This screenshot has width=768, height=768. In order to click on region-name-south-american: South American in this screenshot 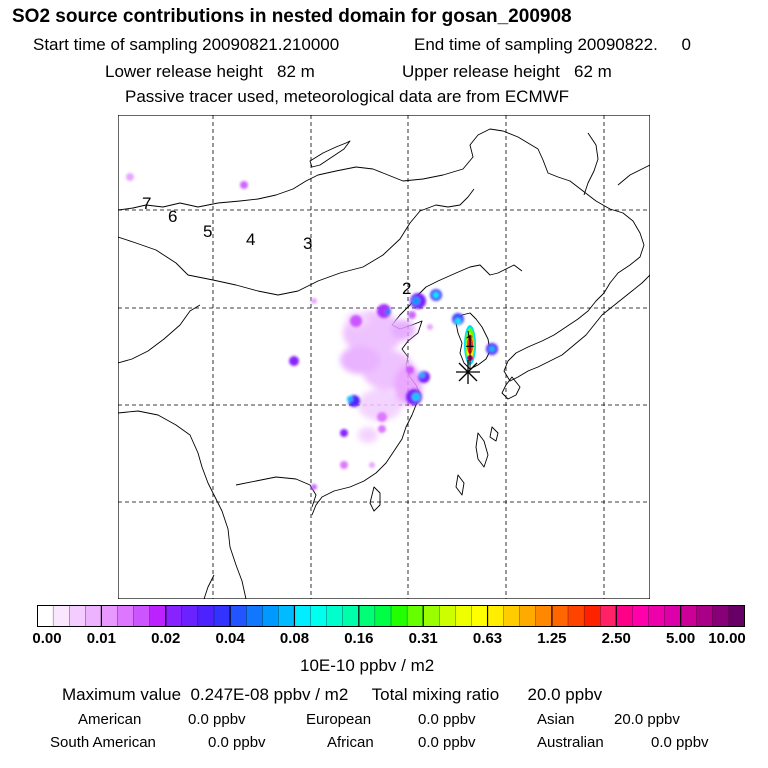, I will do `click(103, 742)`.